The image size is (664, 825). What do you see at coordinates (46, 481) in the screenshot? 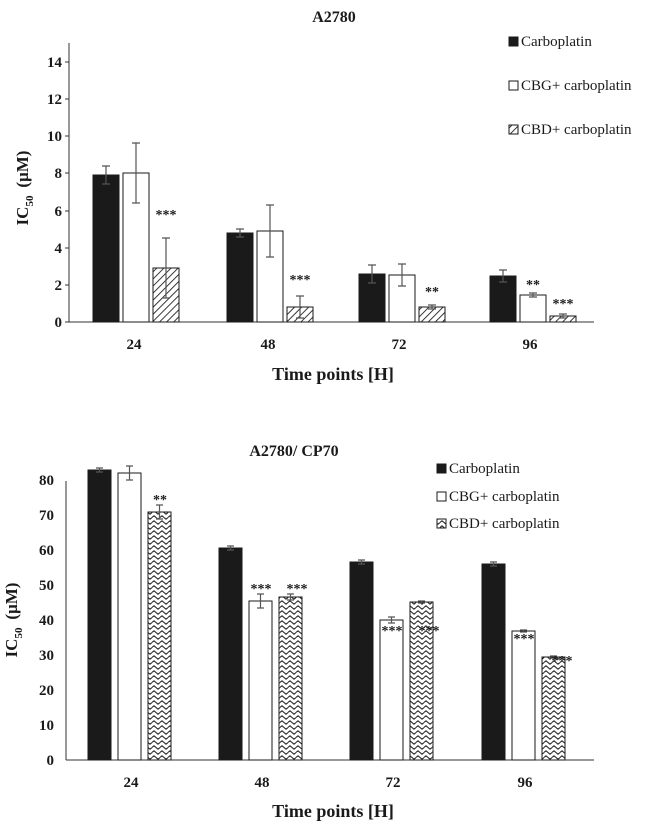
I see `y-tick-label: 80` at bounding box center [46, 481].